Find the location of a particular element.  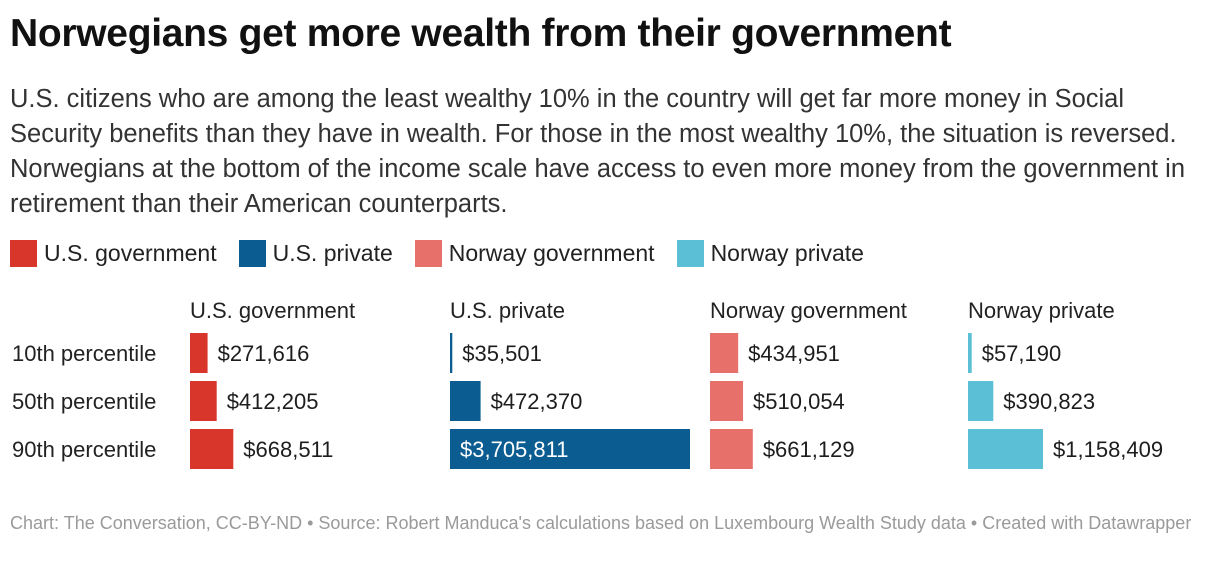

data-label-u-s-government-90th-percentile: $668,511 is located at coordinates (288, 449).